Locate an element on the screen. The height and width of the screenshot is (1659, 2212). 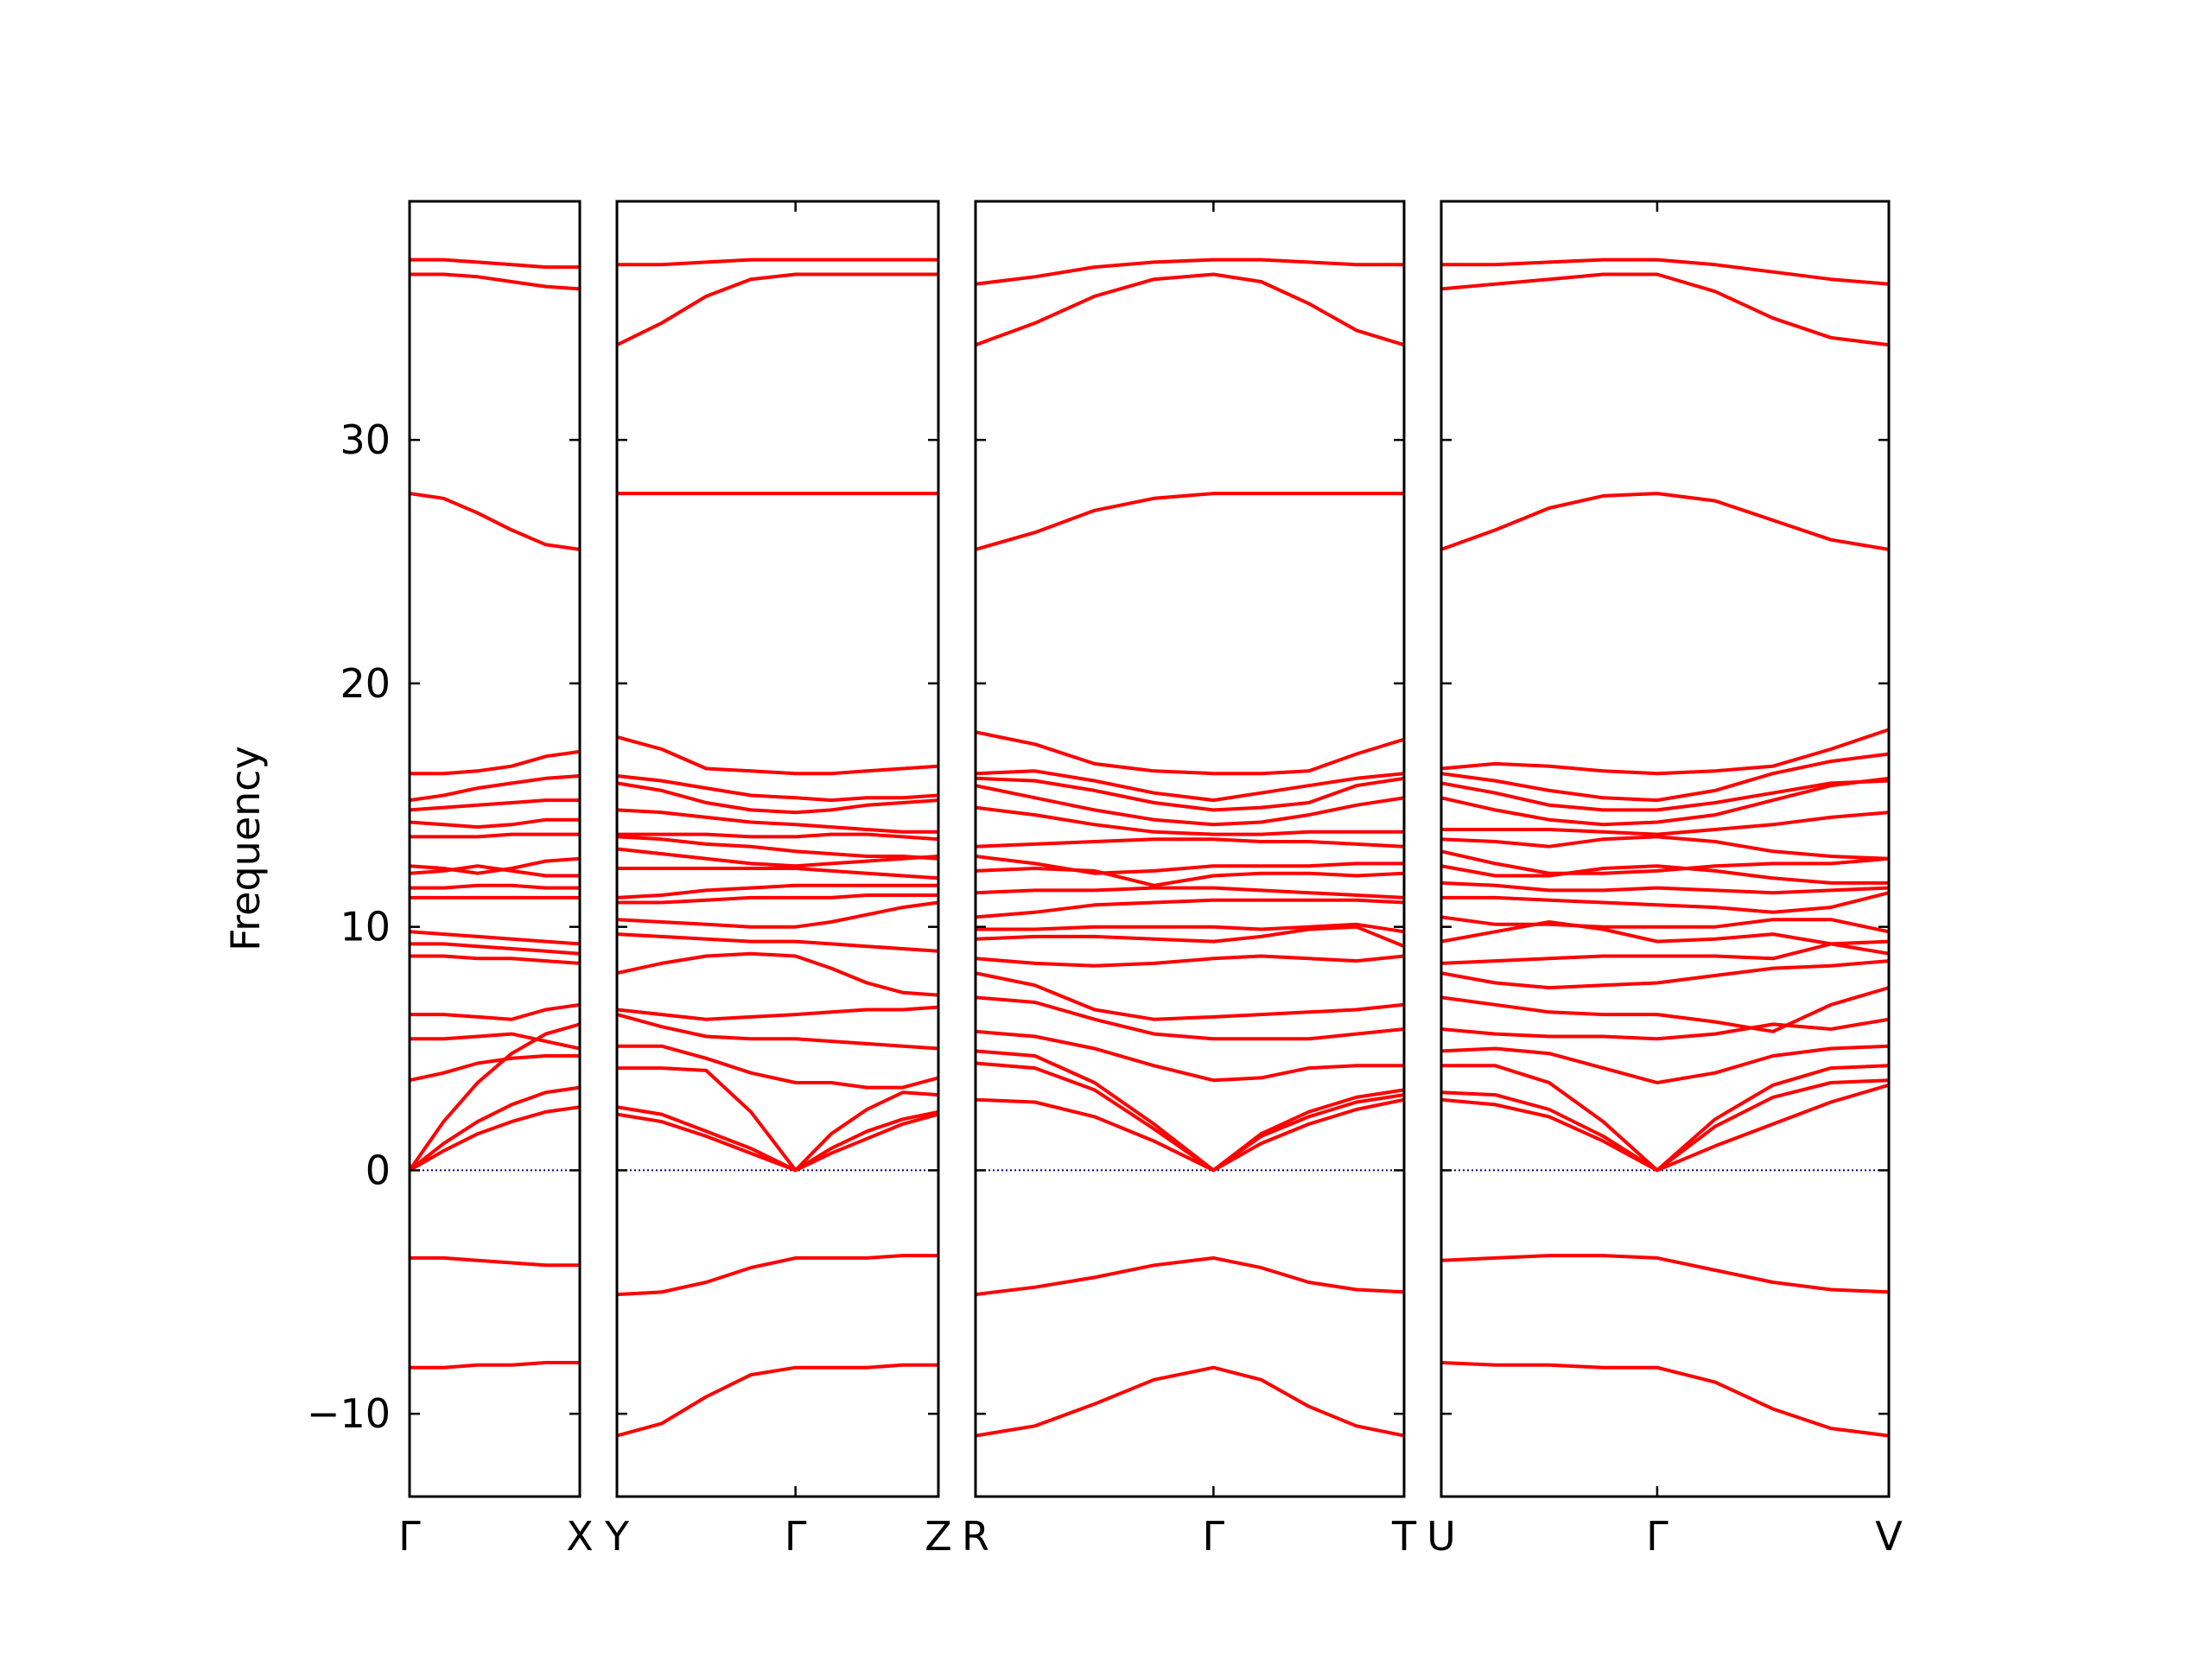
y-tick-label: 30 is located at coordinates (365, 439).